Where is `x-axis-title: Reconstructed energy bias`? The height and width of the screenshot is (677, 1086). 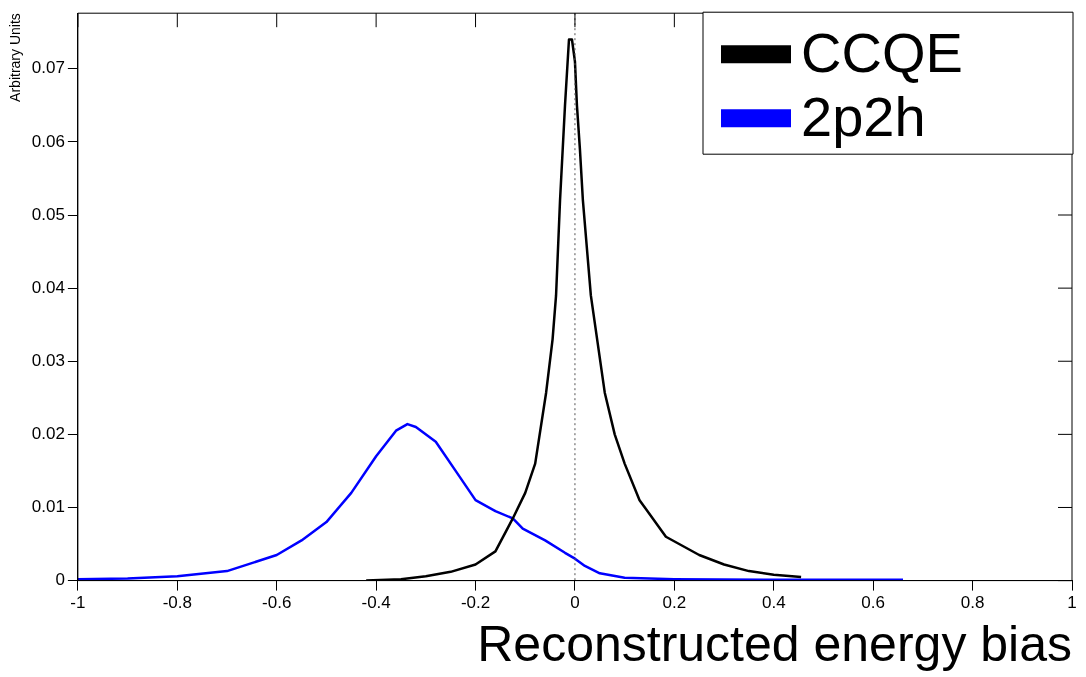
x-axis-title: Reconstructed energy bias is located at coordinates (774, 643).